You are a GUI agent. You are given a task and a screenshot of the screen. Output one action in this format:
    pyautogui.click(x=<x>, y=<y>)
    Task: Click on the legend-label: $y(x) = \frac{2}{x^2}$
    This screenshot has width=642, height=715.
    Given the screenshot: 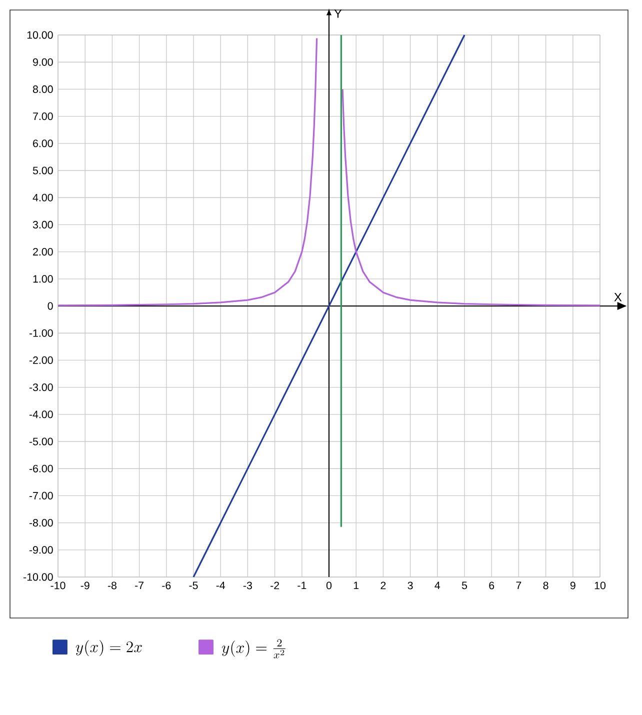 What is the action you would take?
    pyautogui.click(x=254, y=648)
    